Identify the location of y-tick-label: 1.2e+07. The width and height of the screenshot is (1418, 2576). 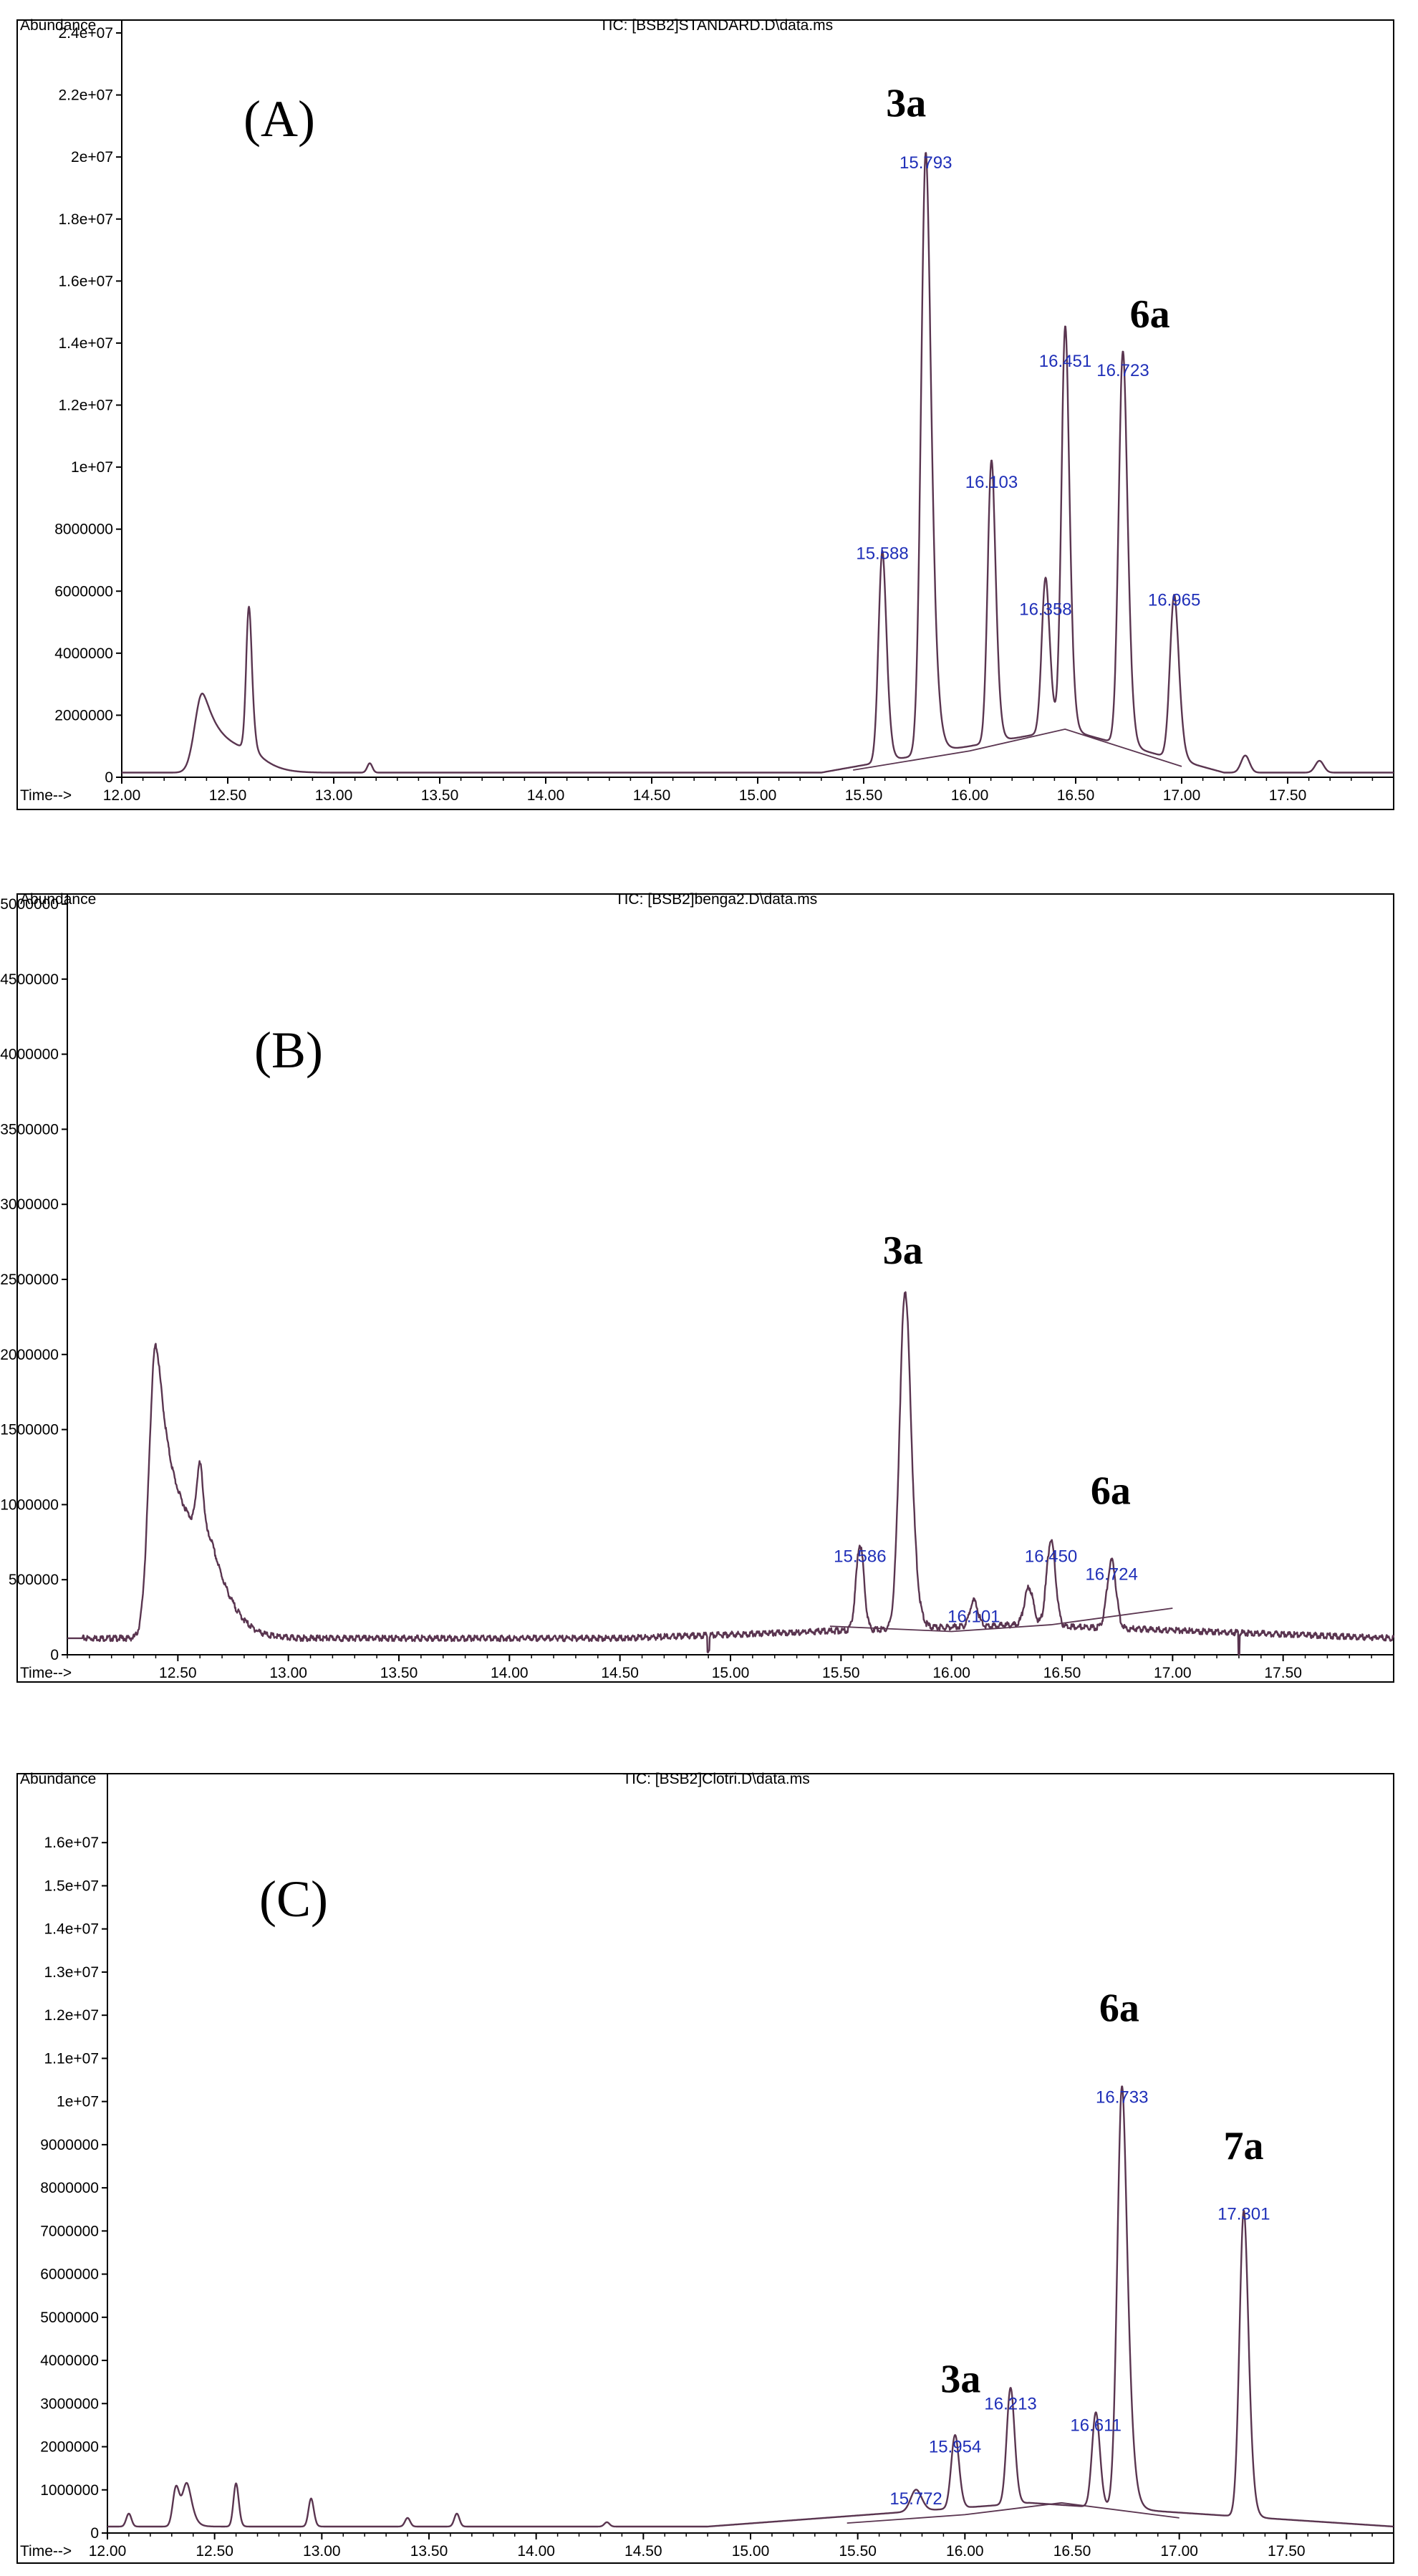
(86, 406).